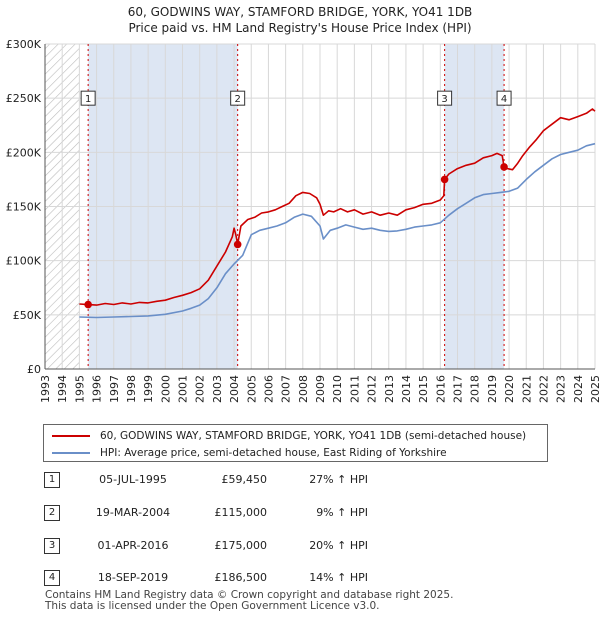 Image resolution: width=600 pixels, height=620 pixels. I want to click on x-tick-label: 2024, so click(578, 389).